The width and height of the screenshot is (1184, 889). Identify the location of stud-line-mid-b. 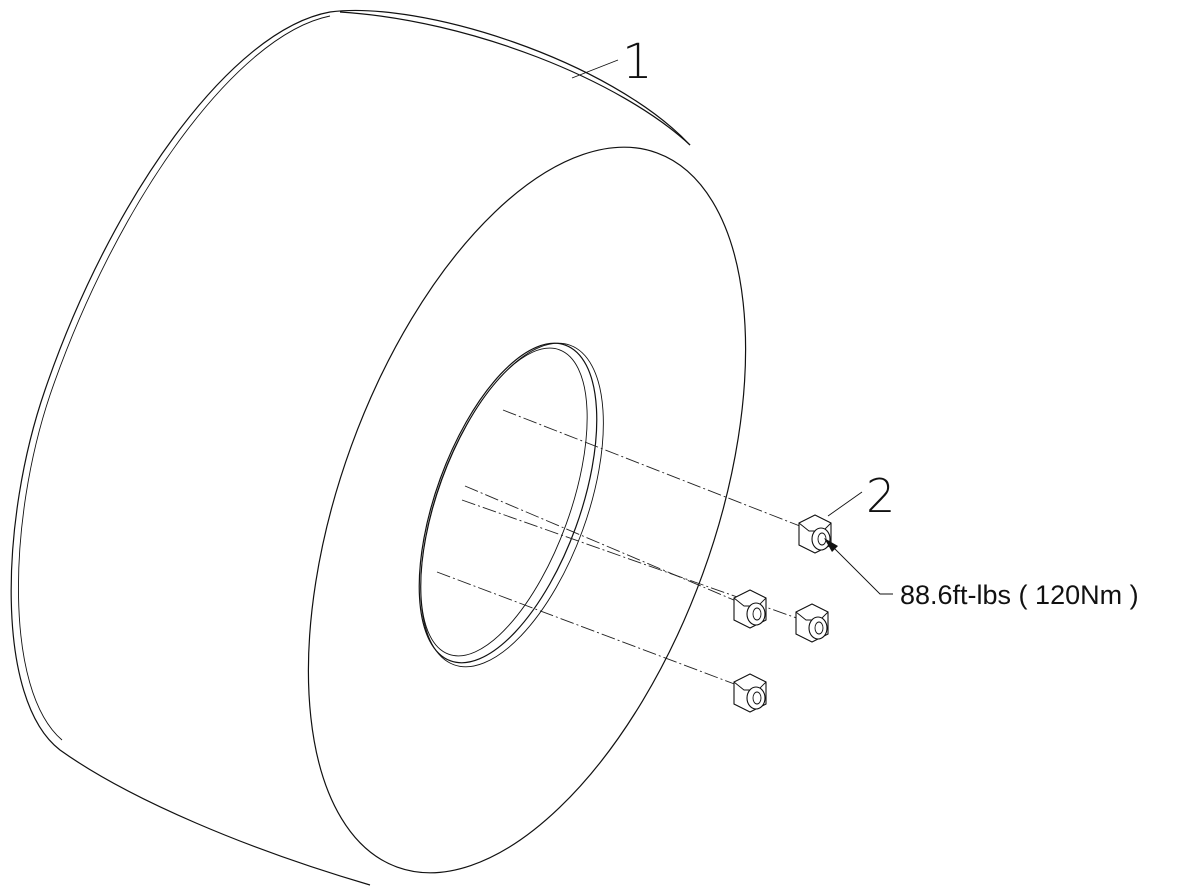
(635, 561).